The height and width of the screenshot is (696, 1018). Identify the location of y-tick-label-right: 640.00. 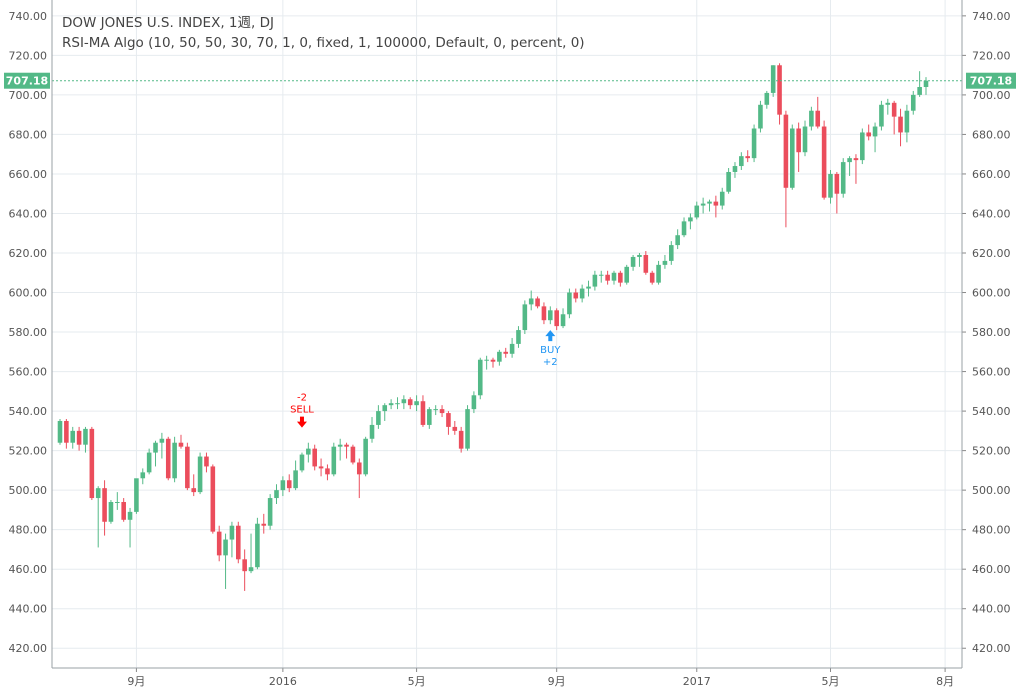
(991, 213).